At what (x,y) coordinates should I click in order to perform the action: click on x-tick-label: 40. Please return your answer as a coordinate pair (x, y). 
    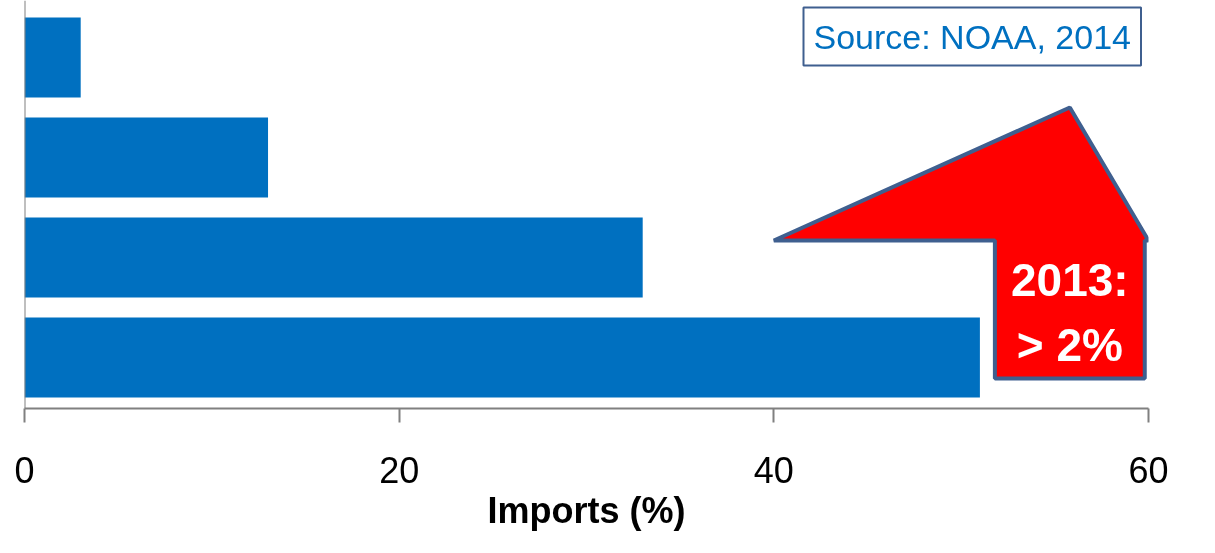
    Looking at the image, I should click on (773, 470).